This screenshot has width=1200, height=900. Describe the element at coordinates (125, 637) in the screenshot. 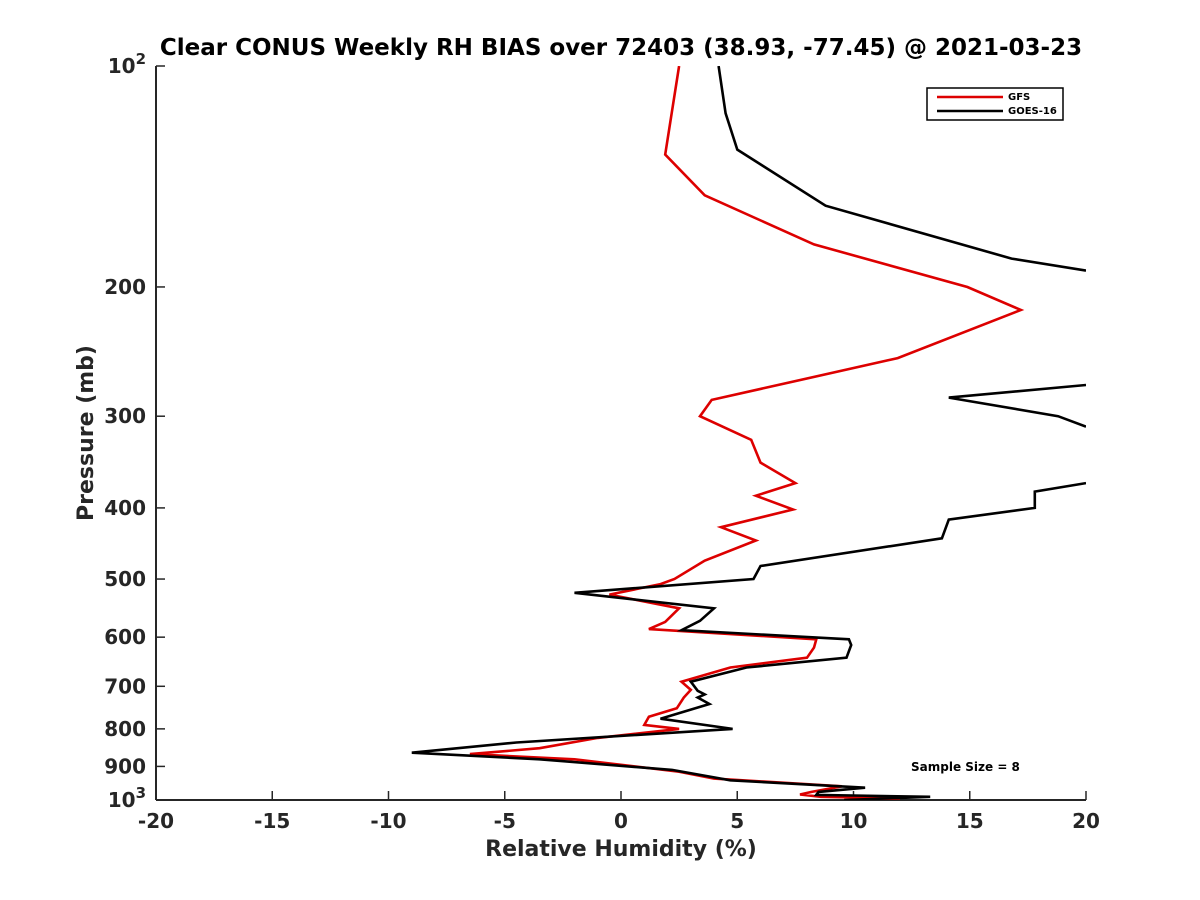

I see `y-tick-label: 600` at that location.